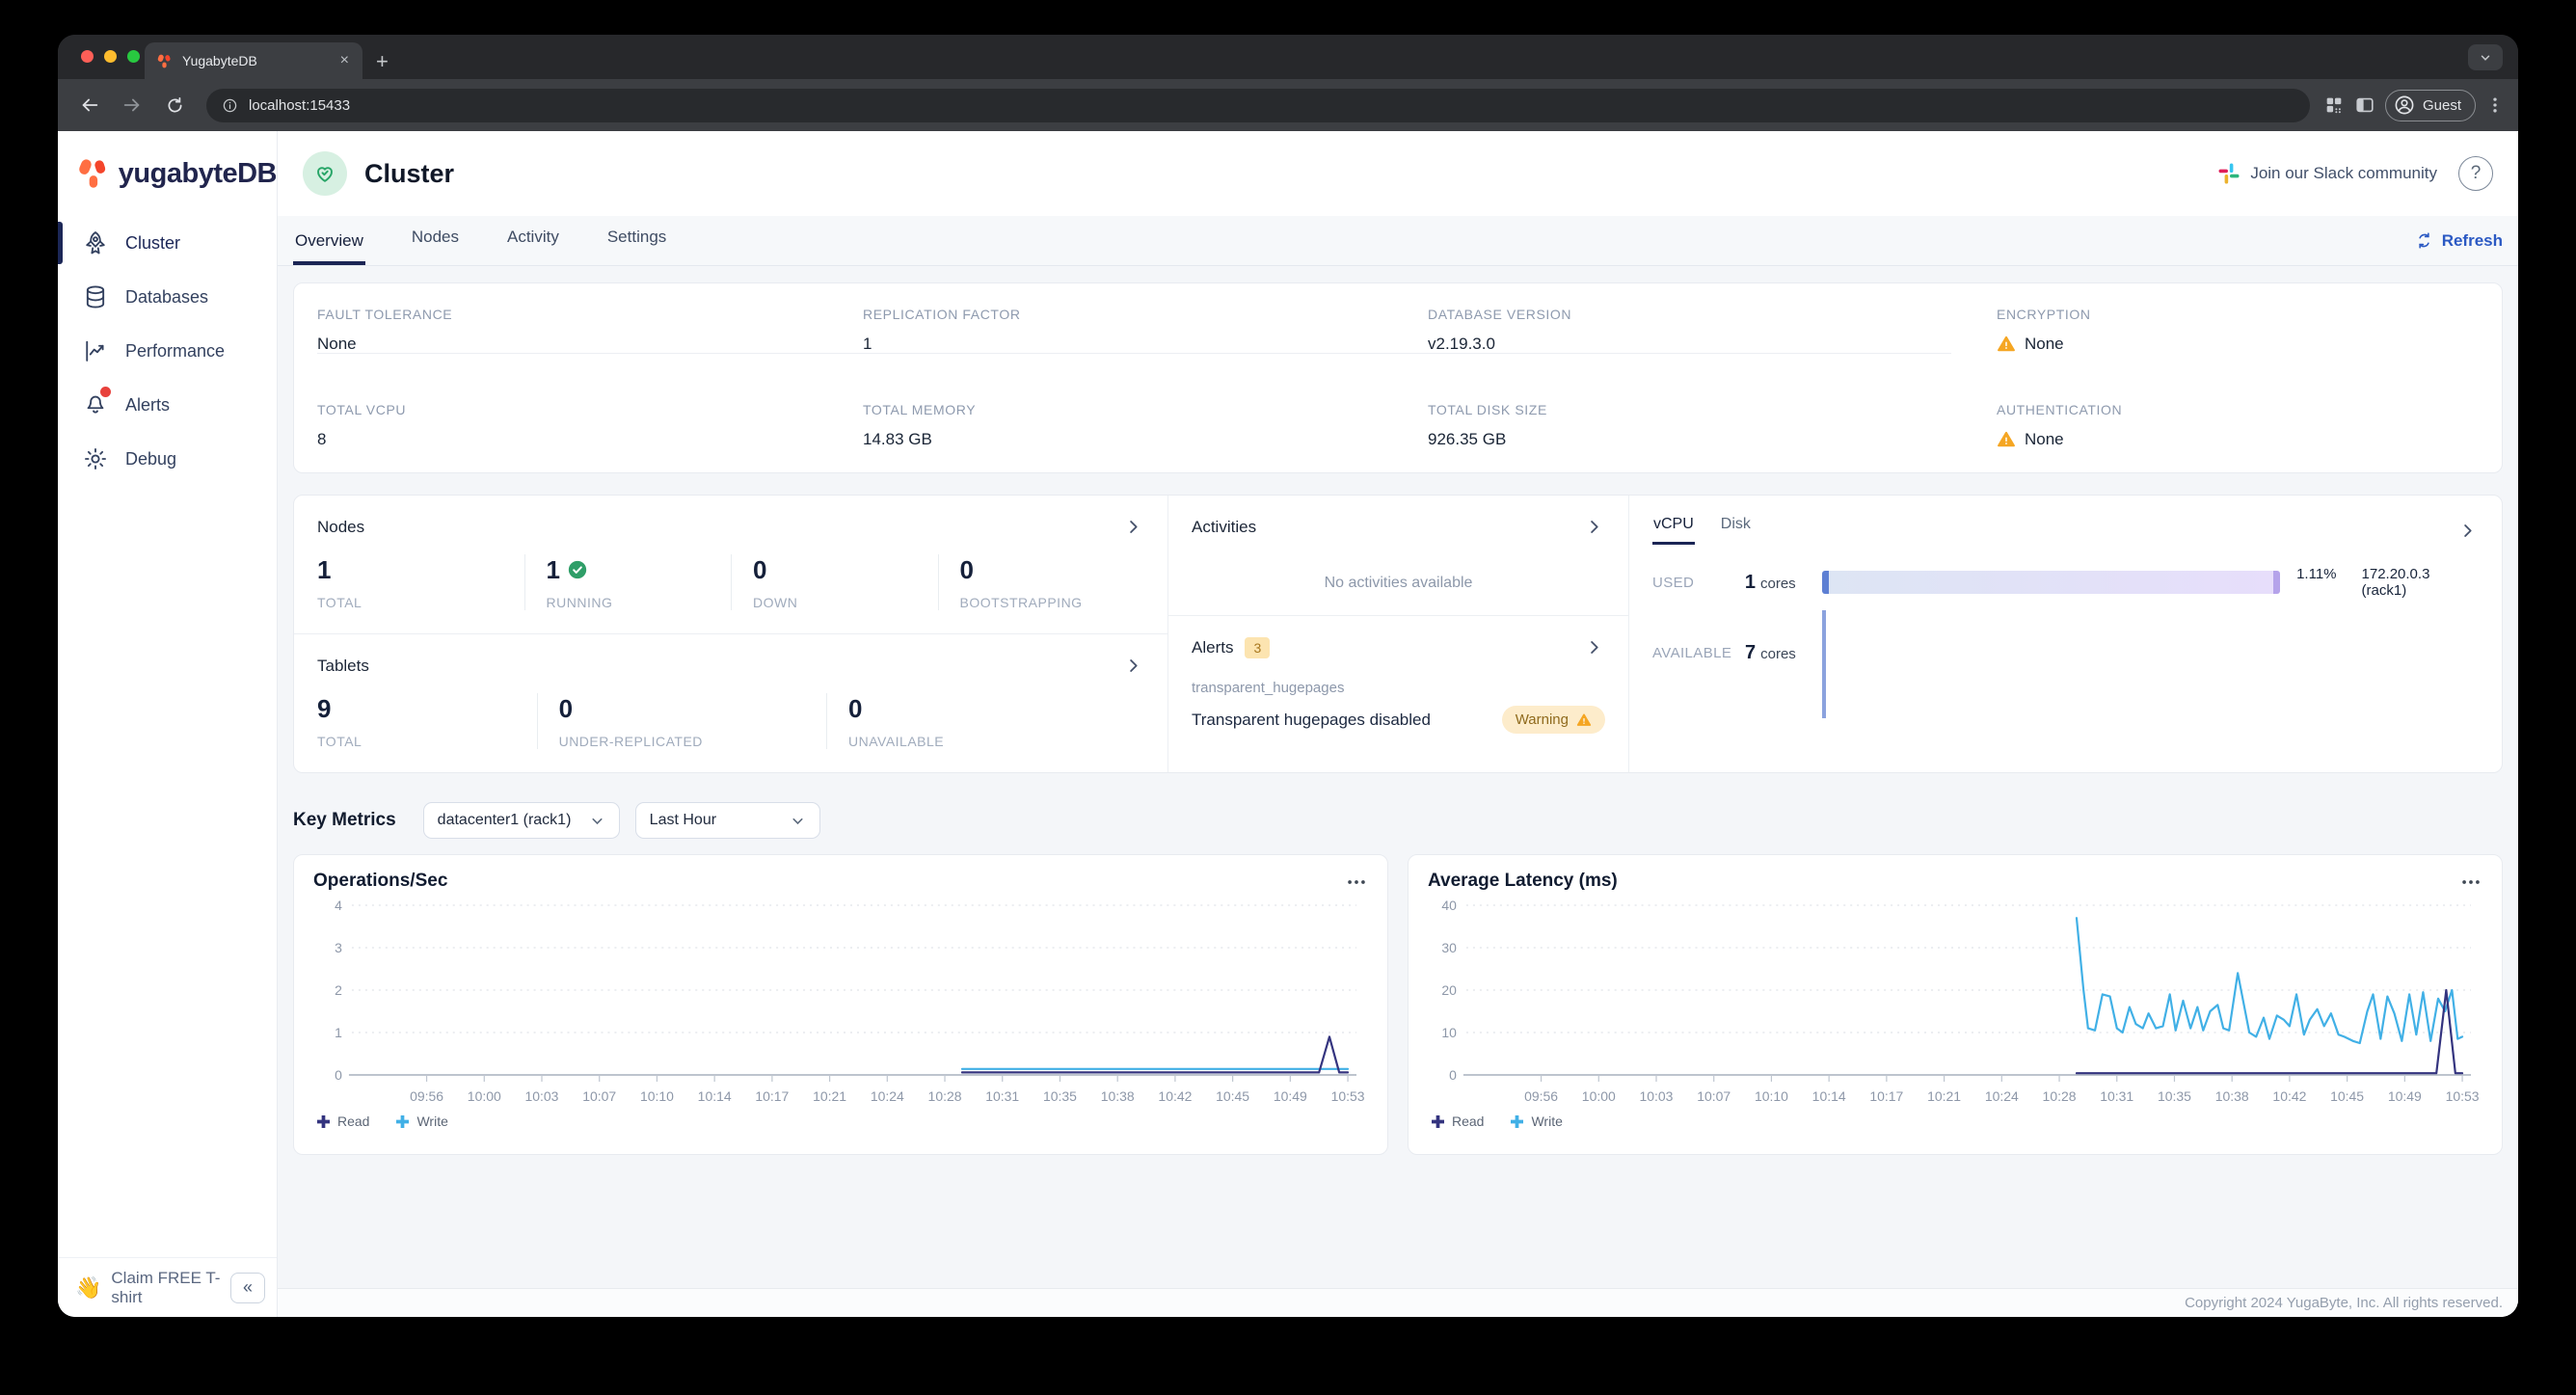 Image resolution: width=2576 pixels, height=1395 pixels. I want to click on svg-text: 2, so click(339, 990).